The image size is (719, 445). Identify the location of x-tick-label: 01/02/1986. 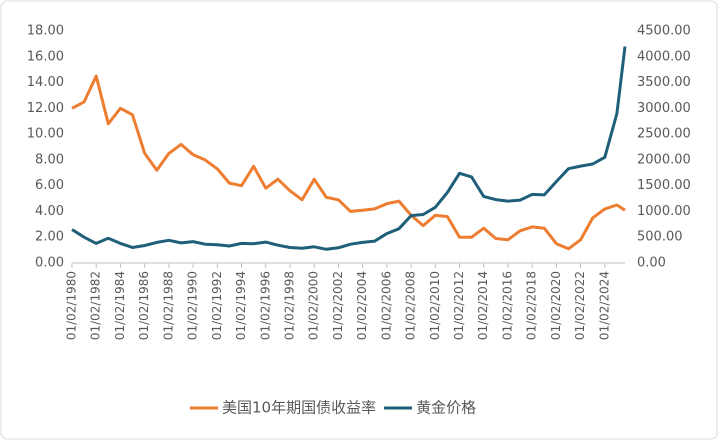
(144, 305).